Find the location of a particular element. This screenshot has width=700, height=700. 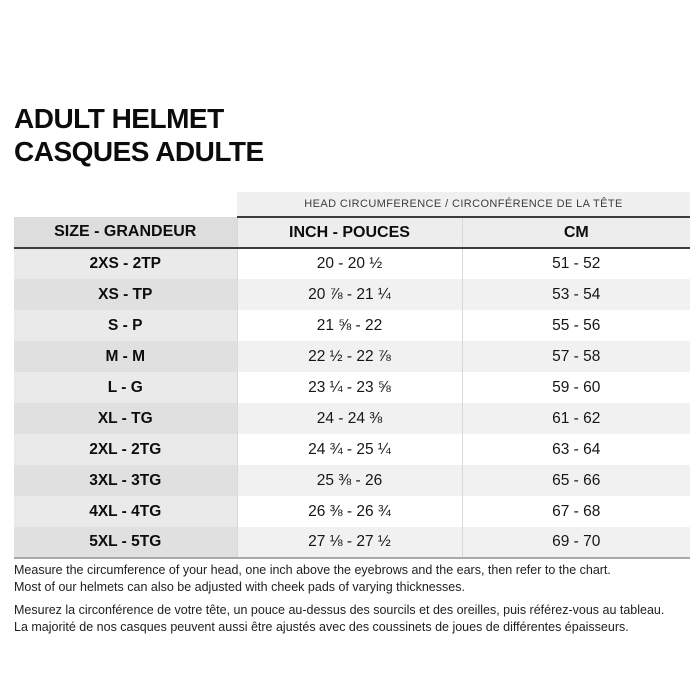

cm-cell: 55 - 56 is located at coordinates (576, 325).